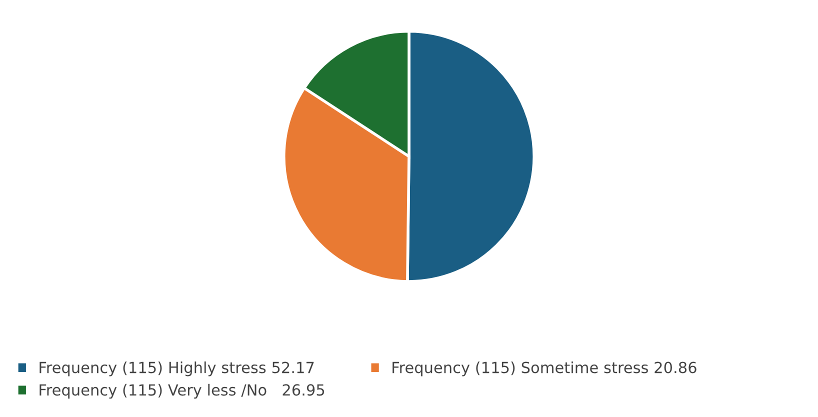 The width and height of the screenshot is (818, 417). Describe the element at coordinates (177, 368) in the screenshot. I see `legend-label: Frequency (115) Highly stress 52.17` at that location.